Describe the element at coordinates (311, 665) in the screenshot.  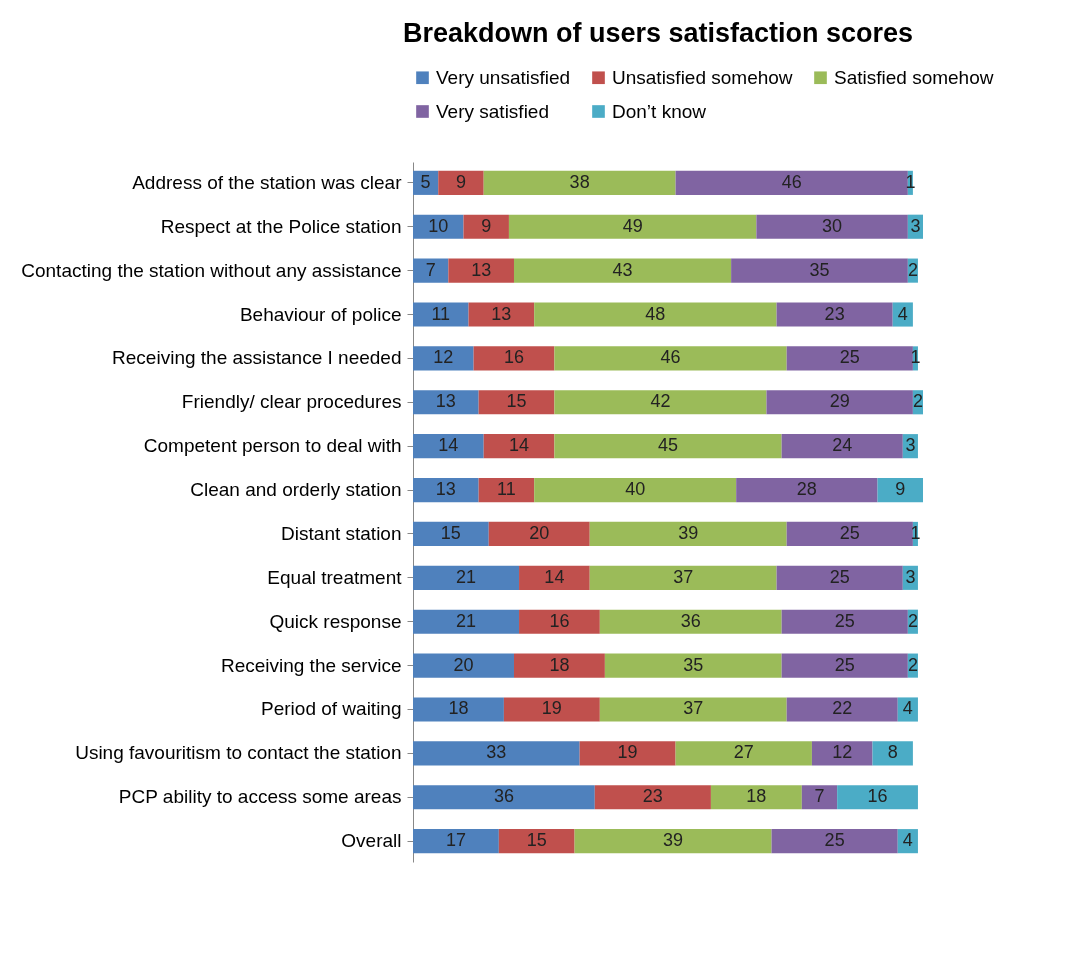
I see `y-tick-label: Receiving the service` at that location.